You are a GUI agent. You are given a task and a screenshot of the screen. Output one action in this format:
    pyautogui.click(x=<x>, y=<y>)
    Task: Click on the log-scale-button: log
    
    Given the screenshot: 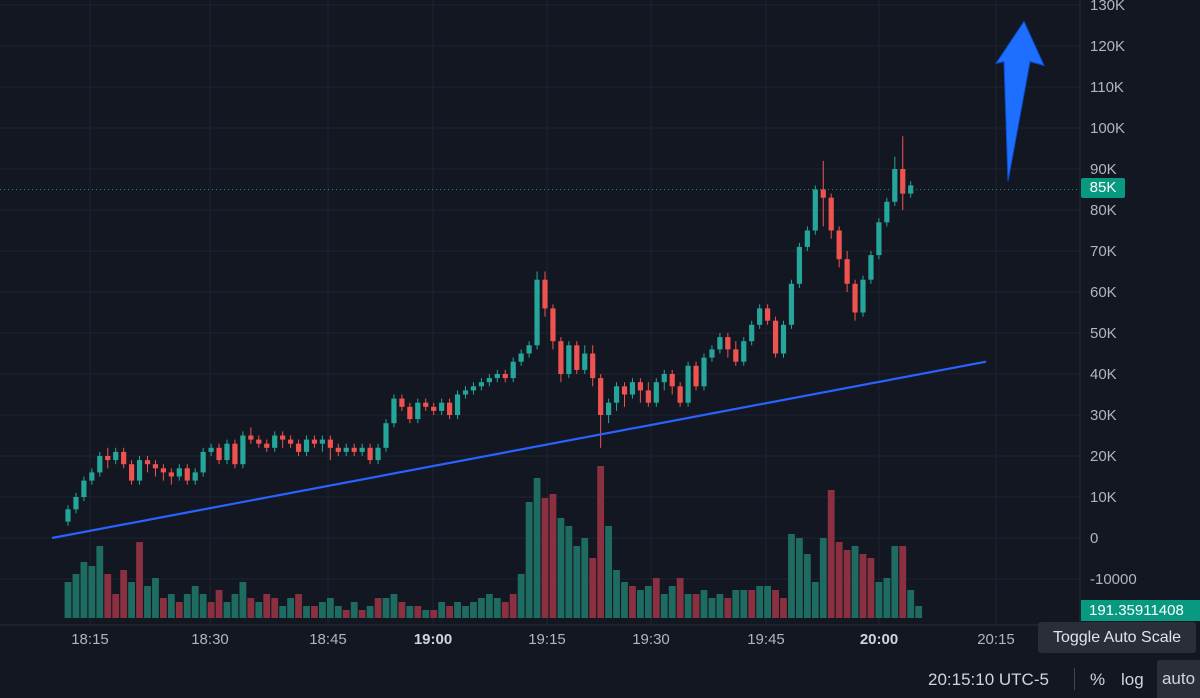 What is the action you would take?
    pyautogui.click(x=1132, y=679)
    